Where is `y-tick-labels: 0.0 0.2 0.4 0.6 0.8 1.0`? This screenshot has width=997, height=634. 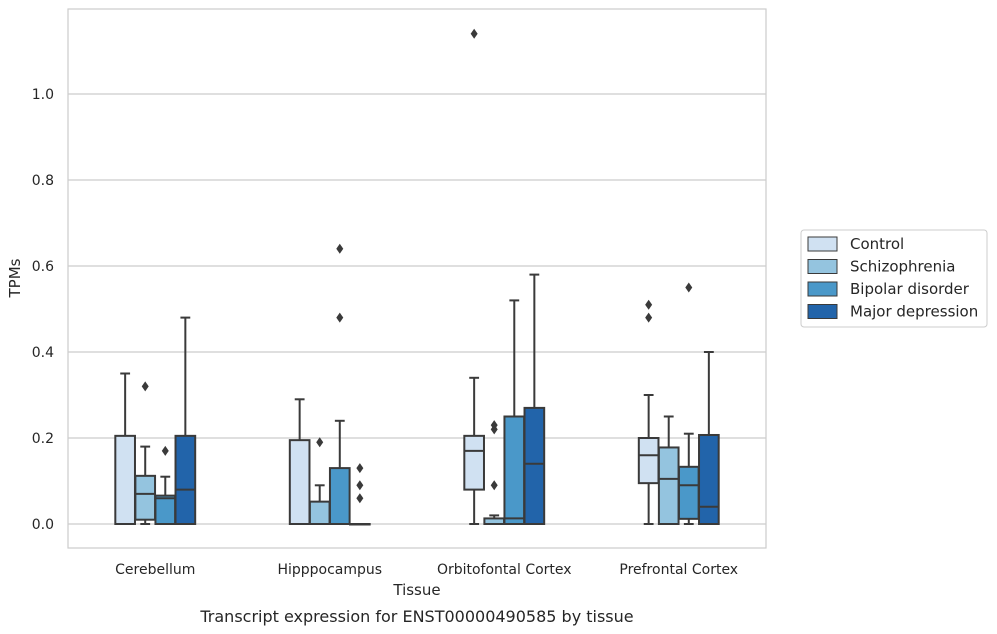 y-tick-labels: 0.0 0.2 0.4 0.6 0.8 1.0 is located at coordinates (43, 310).